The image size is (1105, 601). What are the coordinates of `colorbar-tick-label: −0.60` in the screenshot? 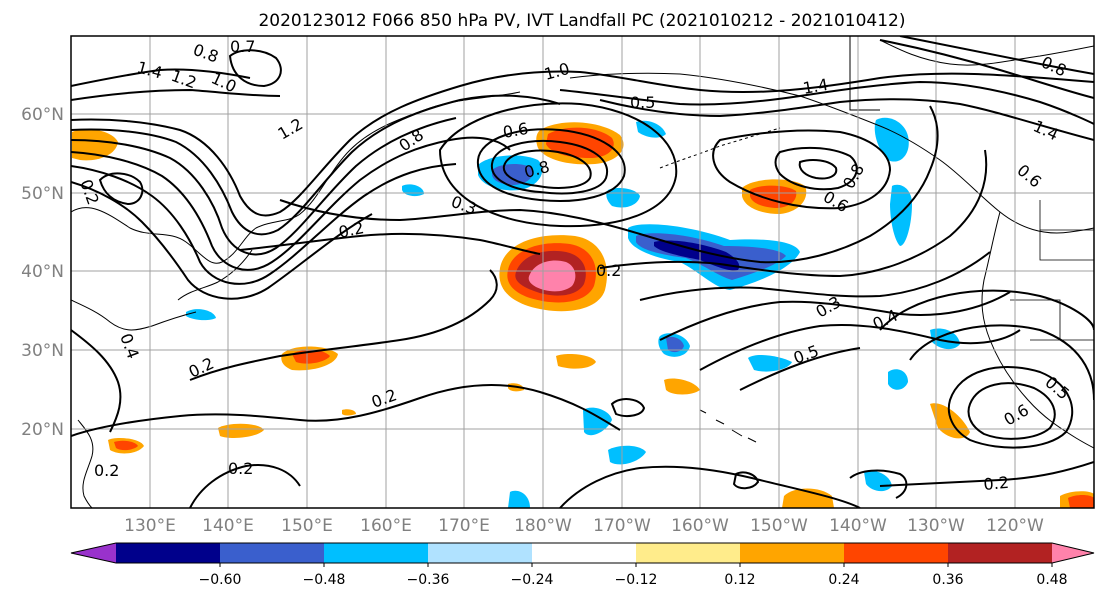 It's located at (220, 580).